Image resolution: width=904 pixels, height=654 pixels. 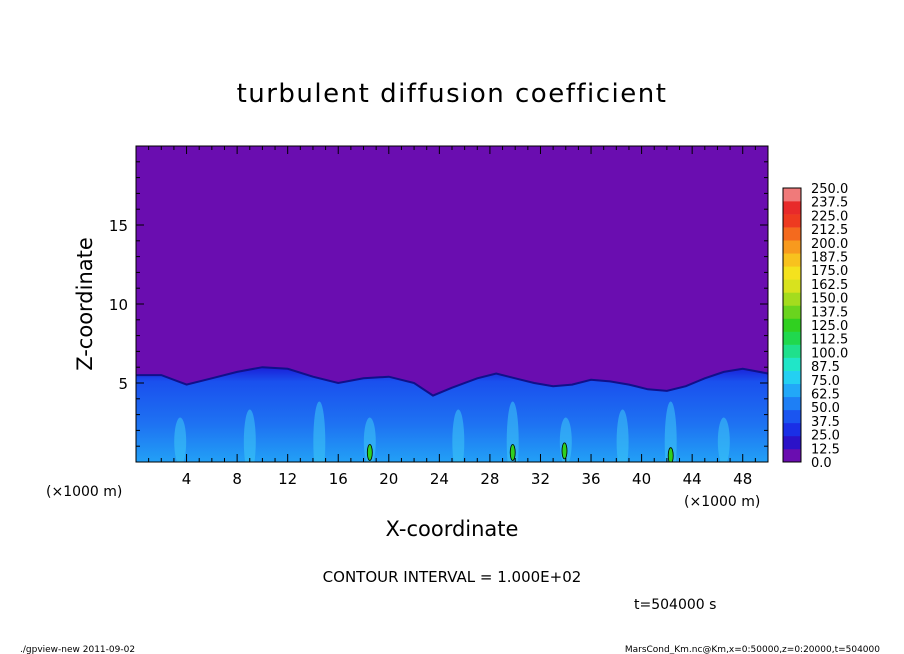 I want to click on x-tick-label: 28, so click(x=489, y=479).